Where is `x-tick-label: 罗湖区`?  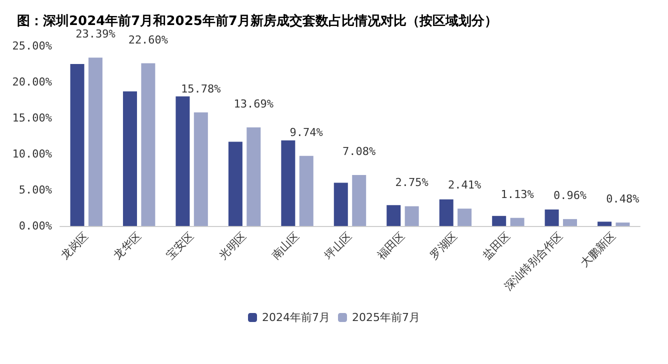 x-tick-label: 罗湖区 is located at coordinates (444, 245).